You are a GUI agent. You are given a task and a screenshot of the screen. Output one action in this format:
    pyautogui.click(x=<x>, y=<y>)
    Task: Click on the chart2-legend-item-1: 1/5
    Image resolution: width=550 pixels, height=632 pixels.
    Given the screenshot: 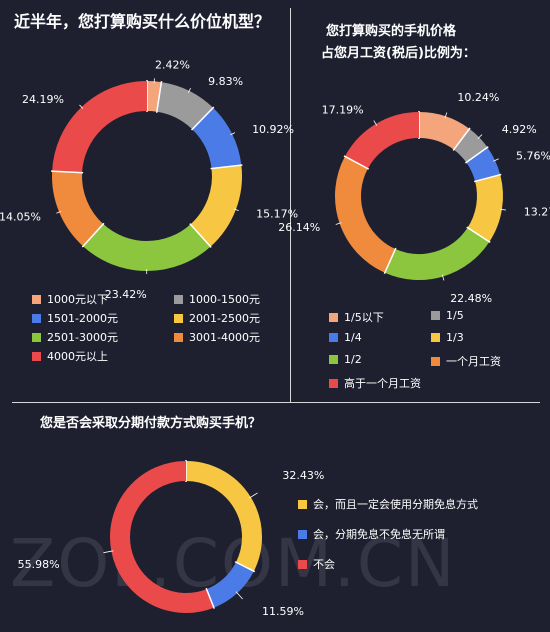 What is the action you would take?
    pyautogui.click(x=447, y=315)
    